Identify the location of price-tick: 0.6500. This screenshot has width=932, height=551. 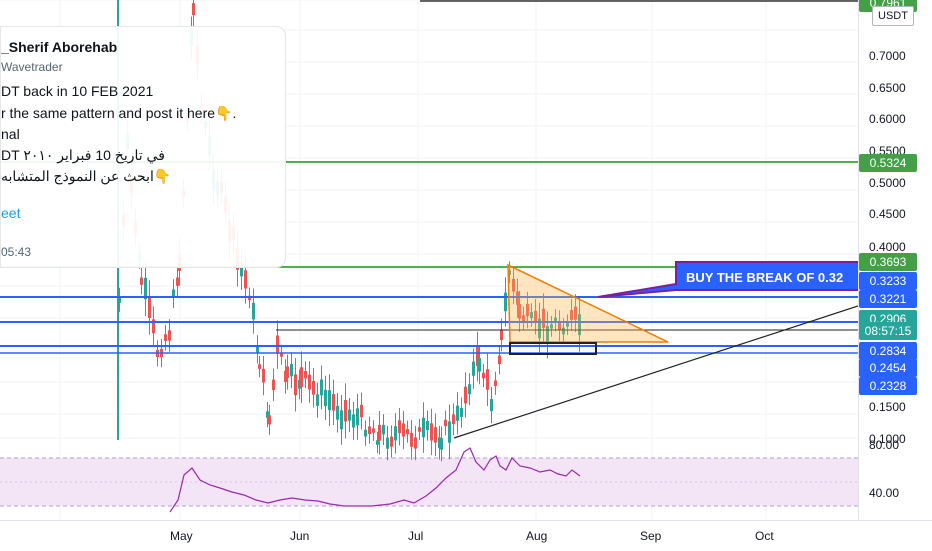
(887, 88).